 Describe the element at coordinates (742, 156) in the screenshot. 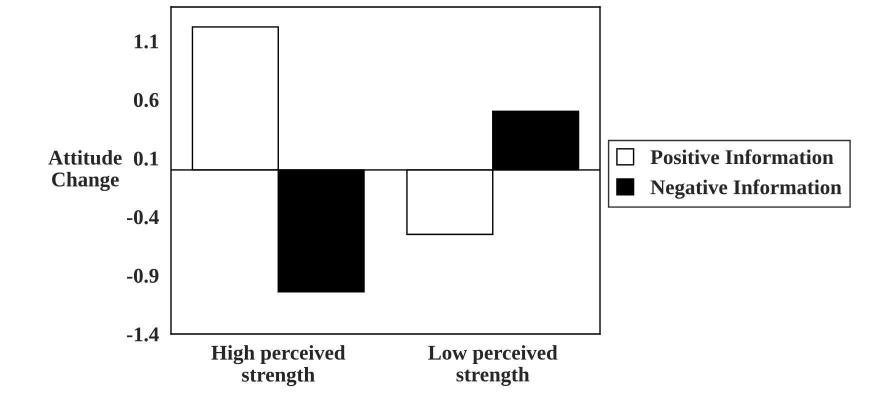

I see `legend-label: Positive Information` at that location.